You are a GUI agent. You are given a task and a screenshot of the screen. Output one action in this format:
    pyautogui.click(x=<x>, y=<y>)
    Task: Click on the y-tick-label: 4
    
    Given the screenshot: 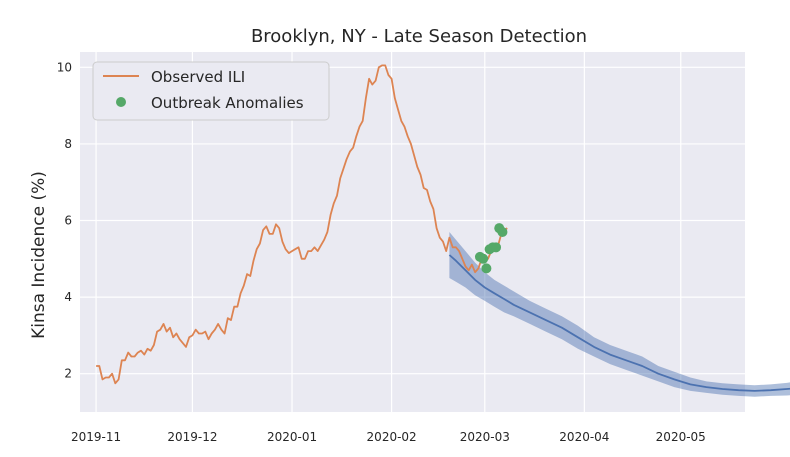 What is the action you would take?
    pyautogui.click(x=68, y=297)
    